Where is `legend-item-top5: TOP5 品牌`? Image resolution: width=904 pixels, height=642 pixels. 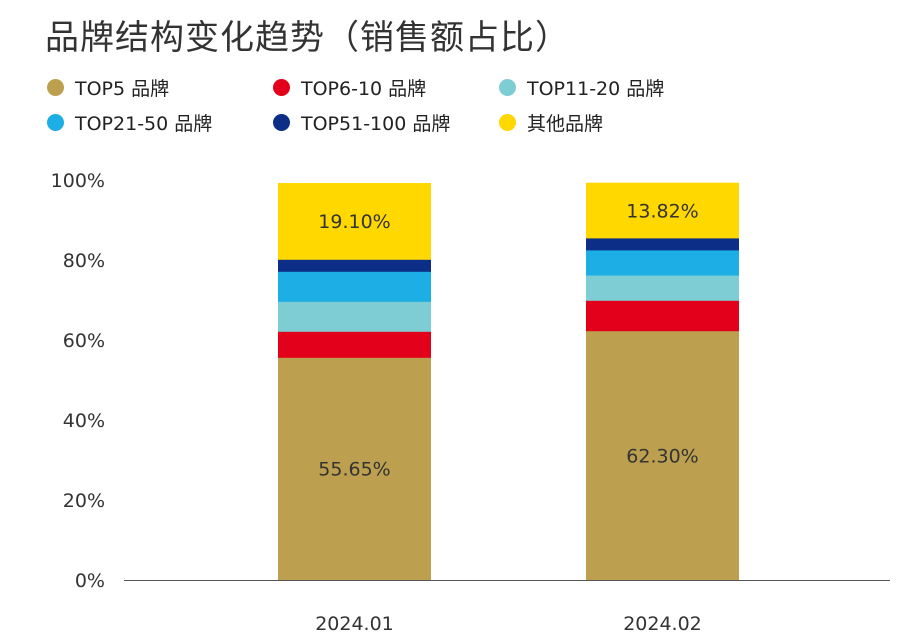
legend-item-top5: TOP5 品牌 is located at coordinates (160, 87).